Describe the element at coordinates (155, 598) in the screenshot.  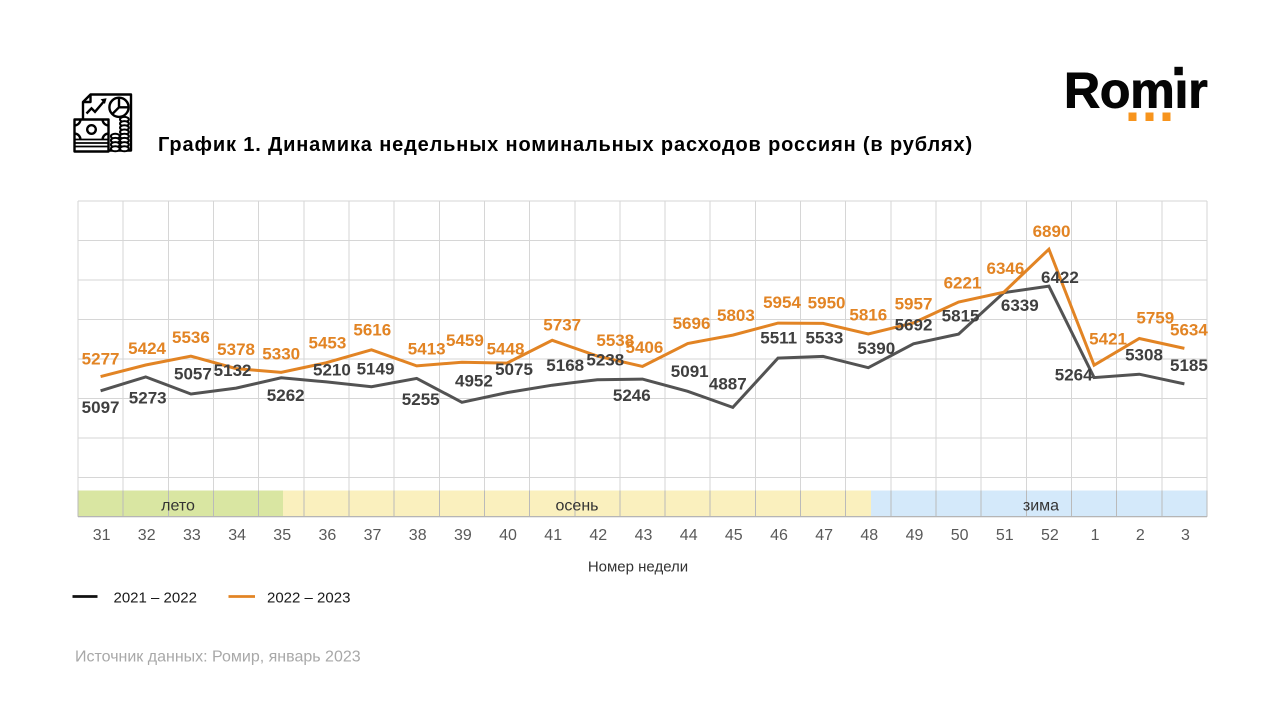
I see `svg-text: 2021 – 2022` at that location.